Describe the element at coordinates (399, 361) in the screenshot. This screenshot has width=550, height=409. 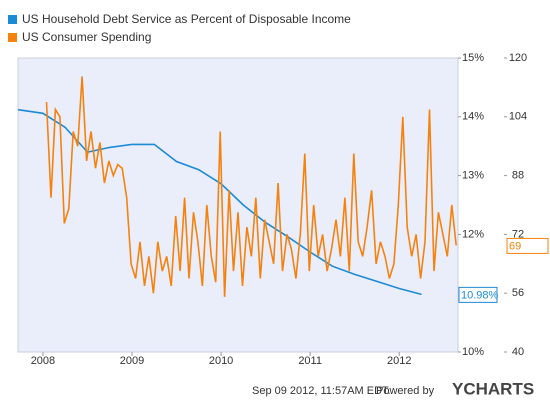
I see `x-tick-label: 2012` at that location.